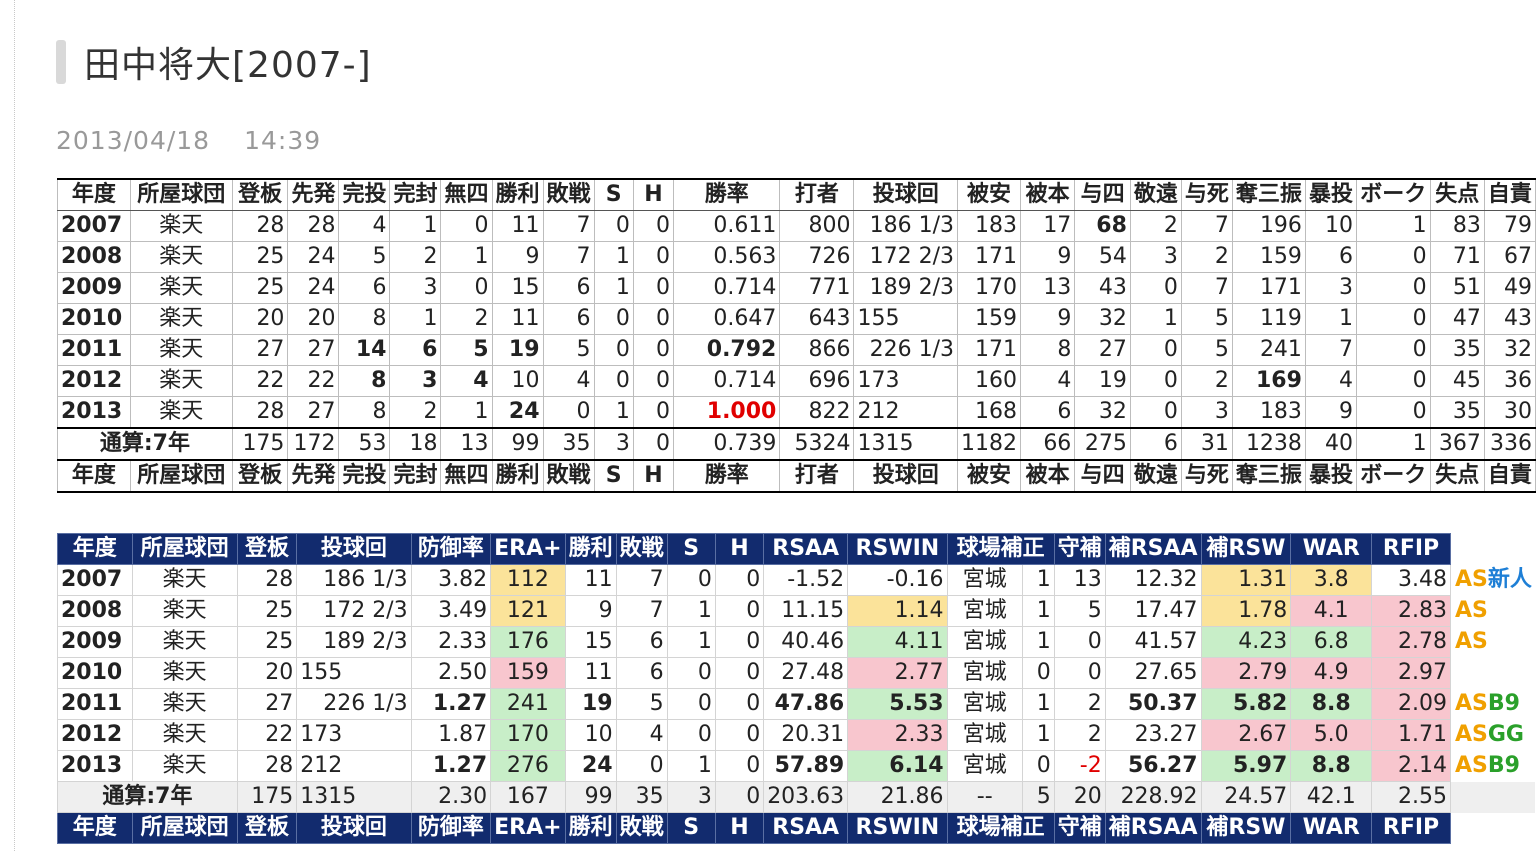  What do you see at coordinates (1153, 735) in the screenshot?
I see `stat-cell: 23.27` at bounding box center [1153, 735].